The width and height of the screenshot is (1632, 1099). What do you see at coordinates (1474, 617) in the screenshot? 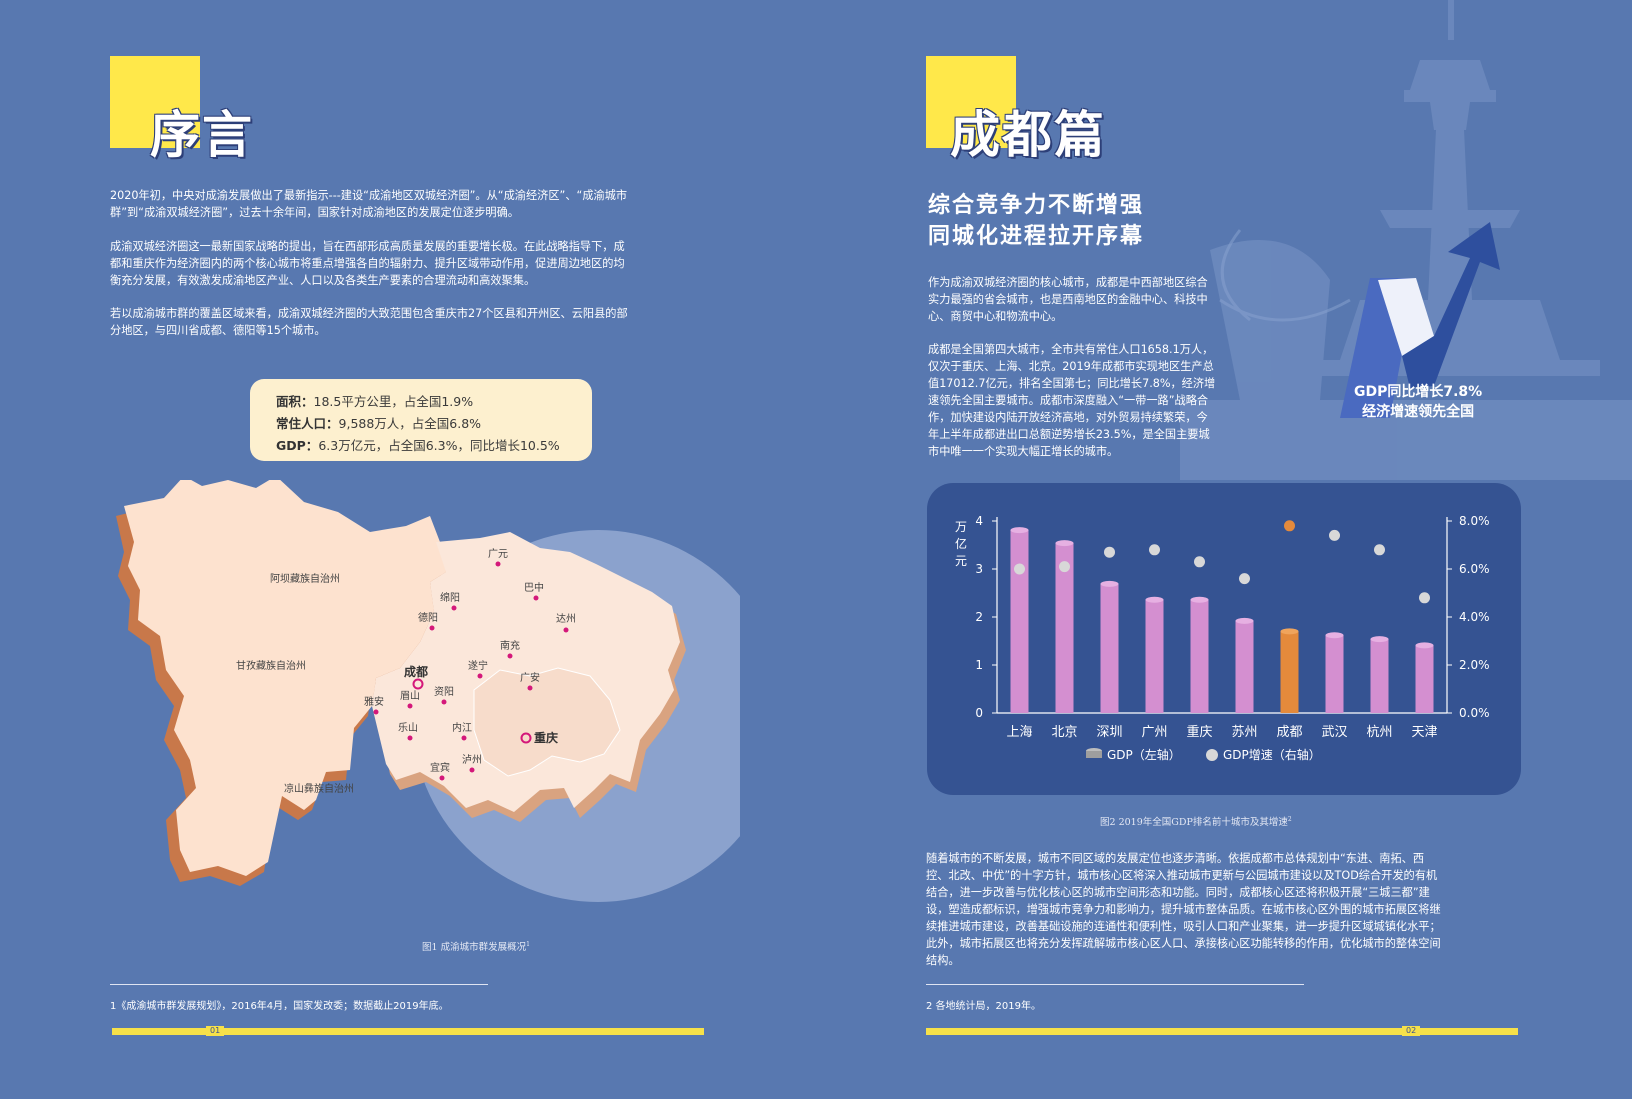
I see `y2-tick-label: 4.0%` at bounding box center [1474, 617].